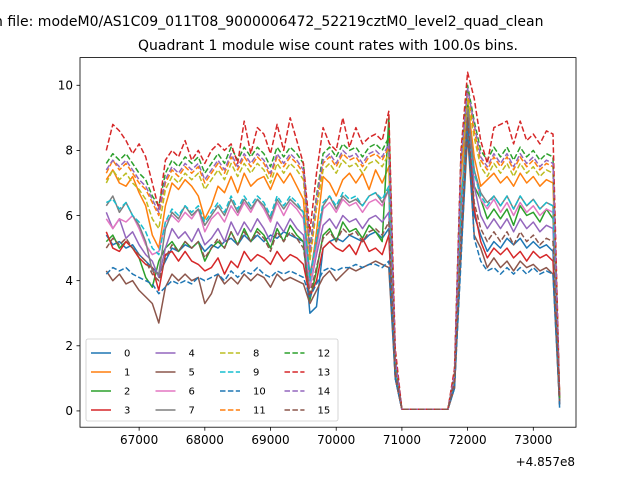 Image resolution: width=640 pixels, height=480 pixels. I want to click on legend-label-5: 5, so click(192, 373).